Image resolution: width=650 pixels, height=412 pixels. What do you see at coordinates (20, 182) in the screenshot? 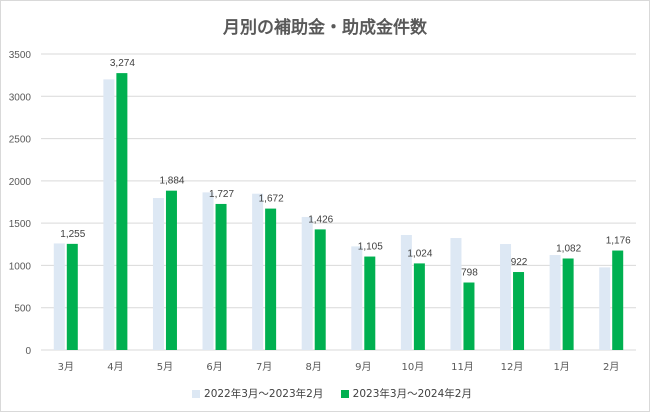
I see `y-tick-label: 2000` at bounding box center [20, 182].